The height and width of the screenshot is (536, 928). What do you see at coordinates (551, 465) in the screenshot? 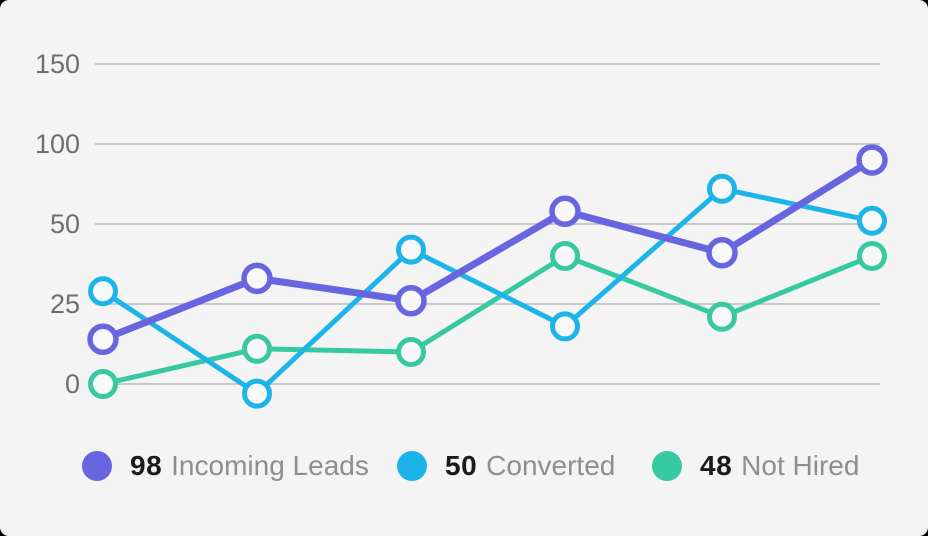
I see `legend-label: Converted` at bounding box center [551, 465].